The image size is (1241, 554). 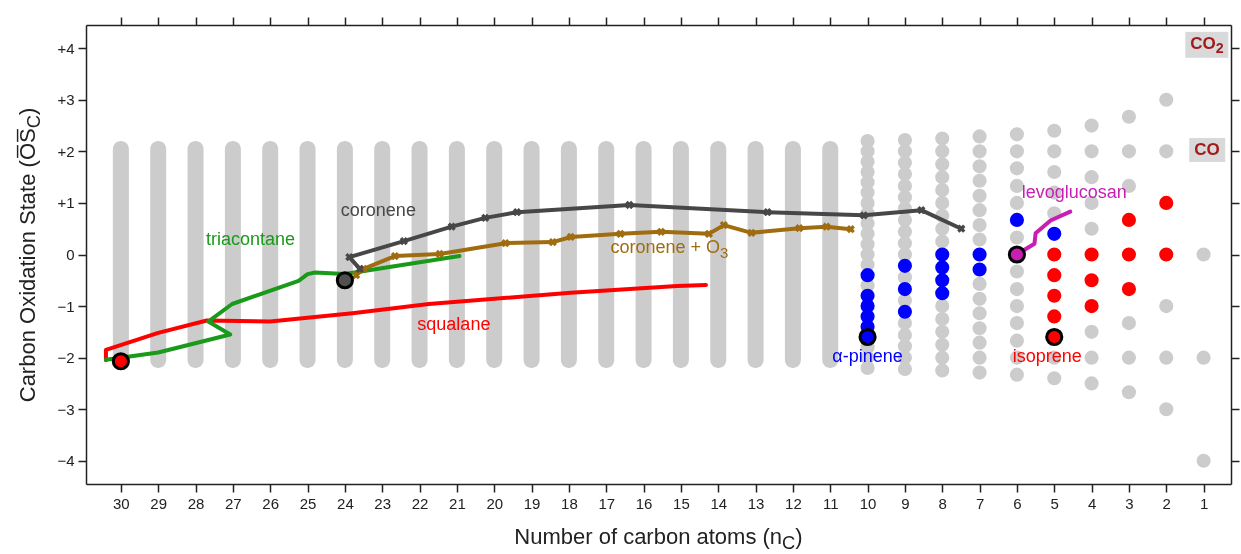 What do you see at coordinates (1207, 150) in the screenshot?
I see `annotation: CO` at bounding box center [1207, 150].